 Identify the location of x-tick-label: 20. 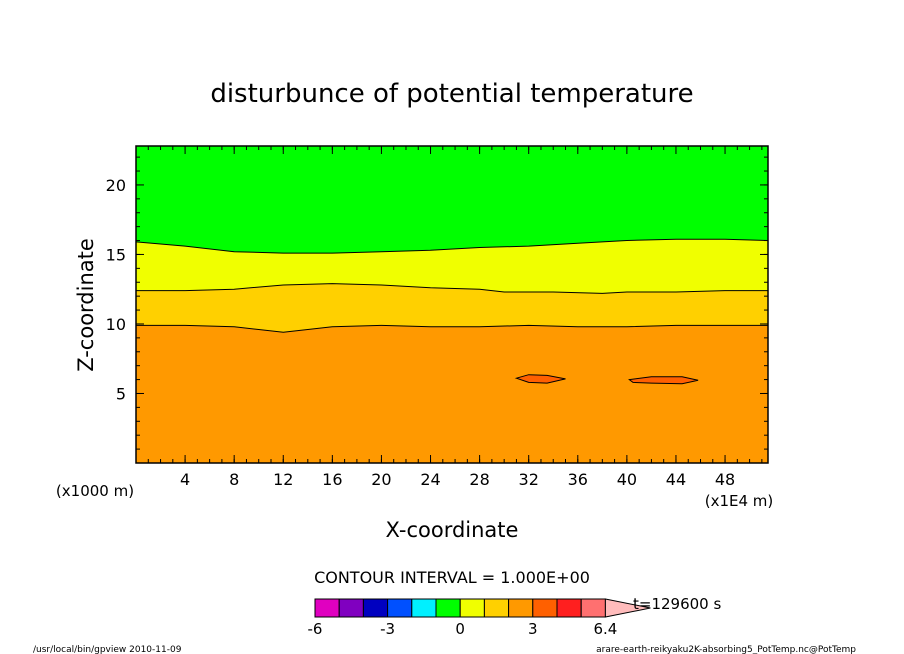
(381, 479).